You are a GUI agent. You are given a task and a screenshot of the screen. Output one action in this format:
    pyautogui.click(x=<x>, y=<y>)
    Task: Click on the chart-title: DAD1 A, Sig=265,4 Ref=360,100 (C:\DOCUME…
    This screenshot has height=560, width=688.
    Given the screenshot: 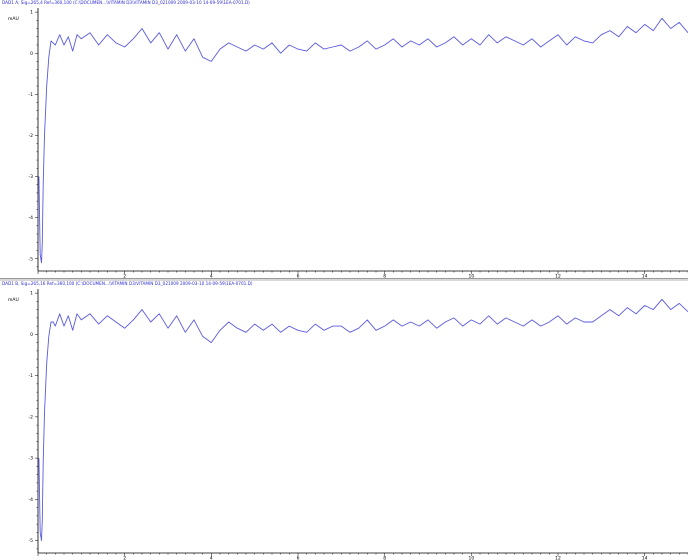 What is the action you would take?
    pyautogui.click(x=126, y=2)
    